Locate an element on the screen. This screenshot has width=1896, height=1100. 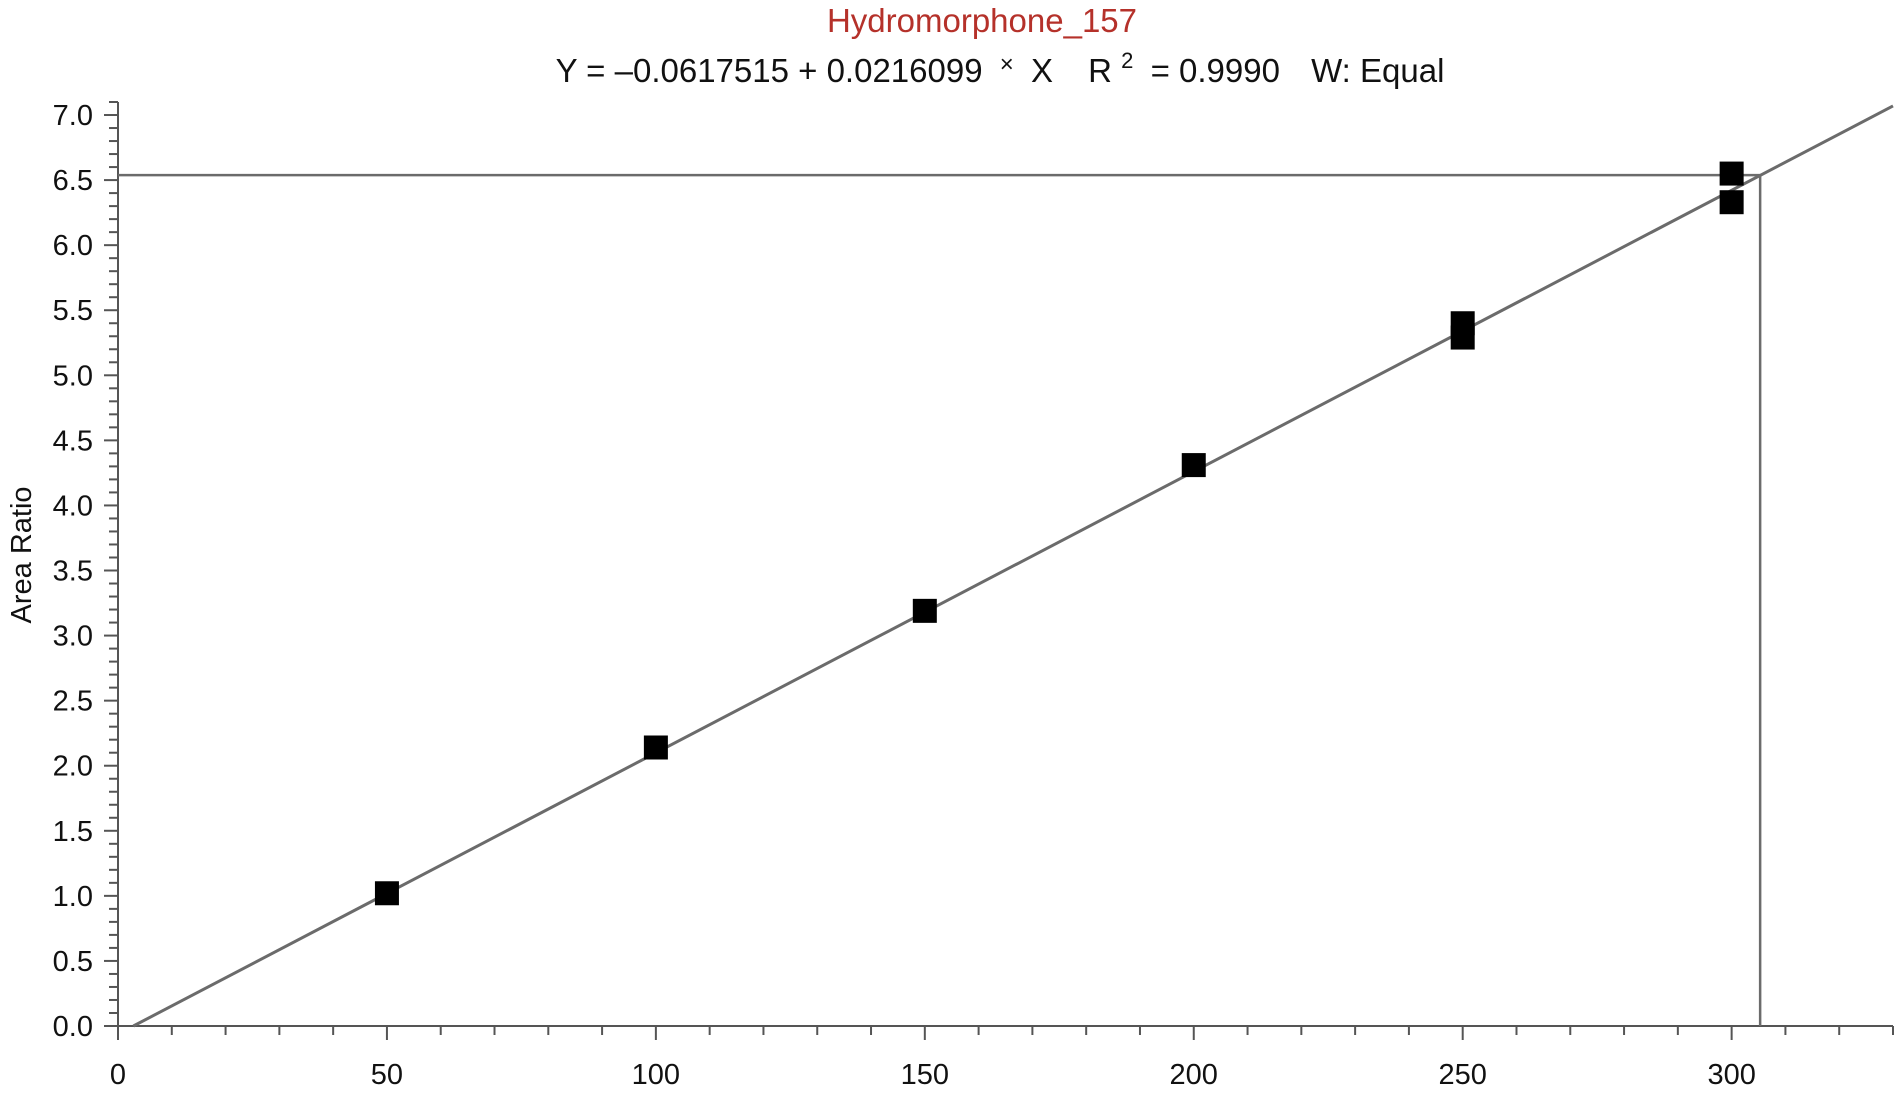
y-tick-label: 1.5 is located at coordinates (73, 832).